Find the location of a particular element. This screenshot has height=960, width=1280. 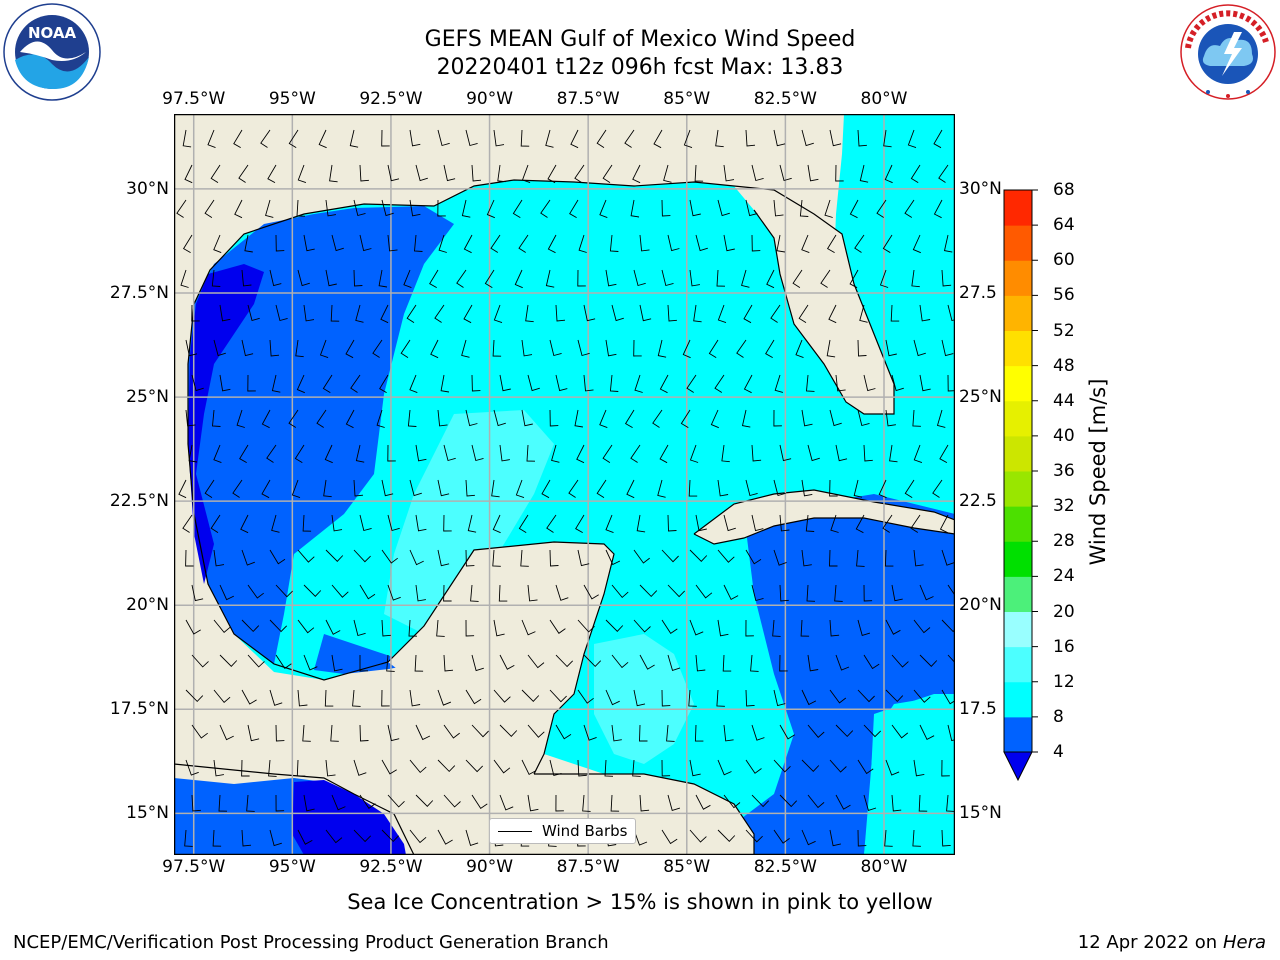

lat-tick-label: 22.5°N is located at coordinates (139, 501).